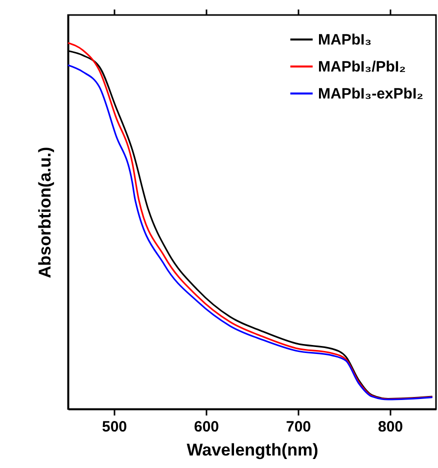  Describe the element at coordinates (252, 450) in the screenshot. I see `x-axis-title: Wavelength(nm)` at that location.